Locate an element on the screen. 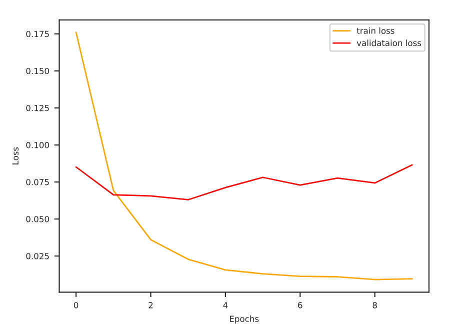  x-tick-label: 2 is located at coordinates (150, 305).